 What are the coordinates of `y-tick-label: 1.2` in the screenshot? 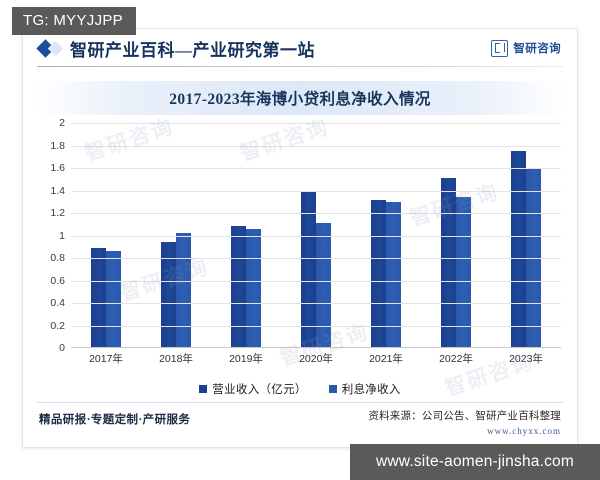 It's located at (57, 213).